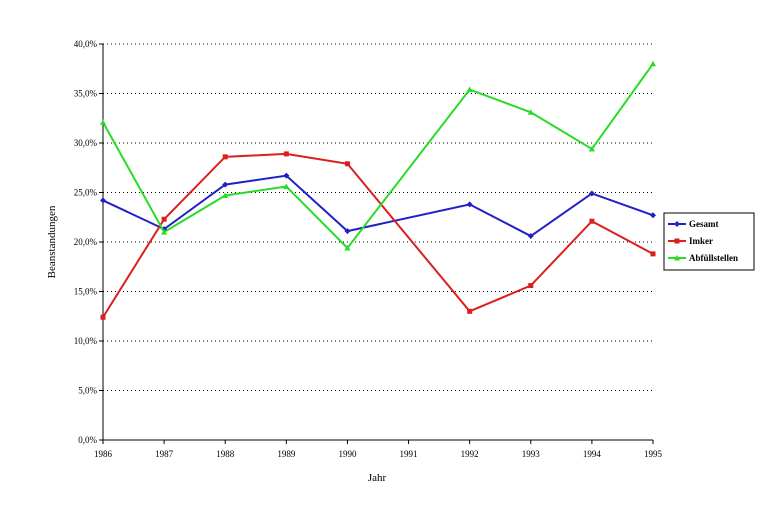  Describe the element at coordinates (677, 258) in the screenshot. I see `legend-marker-abf-llstellen` at that location.